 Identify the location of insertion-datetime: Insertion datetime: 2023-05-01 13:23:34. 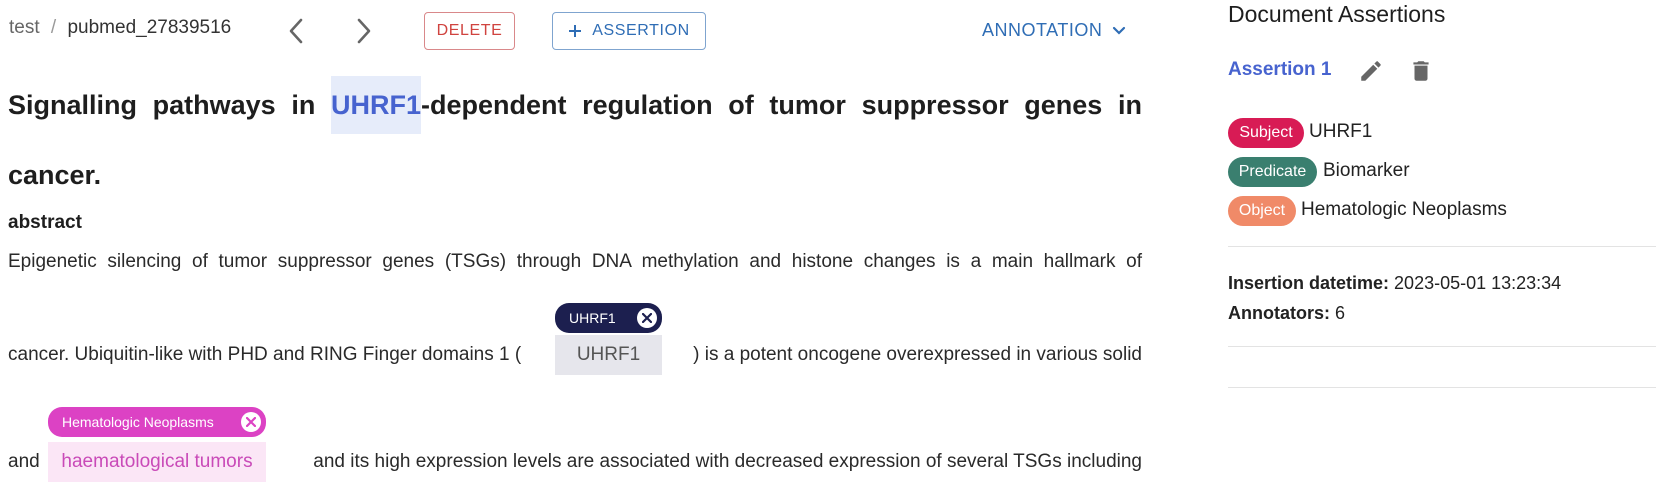
(1394, 283).